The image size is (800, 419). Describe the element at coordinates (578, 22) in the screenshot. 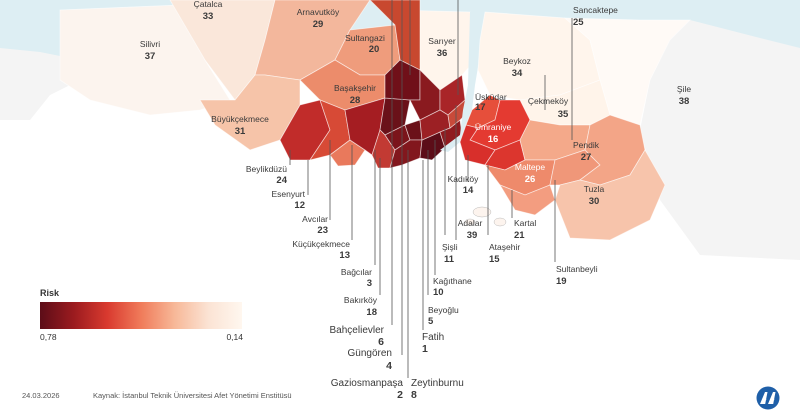

I see `label-sancaktepe-rank: 25` at that location.